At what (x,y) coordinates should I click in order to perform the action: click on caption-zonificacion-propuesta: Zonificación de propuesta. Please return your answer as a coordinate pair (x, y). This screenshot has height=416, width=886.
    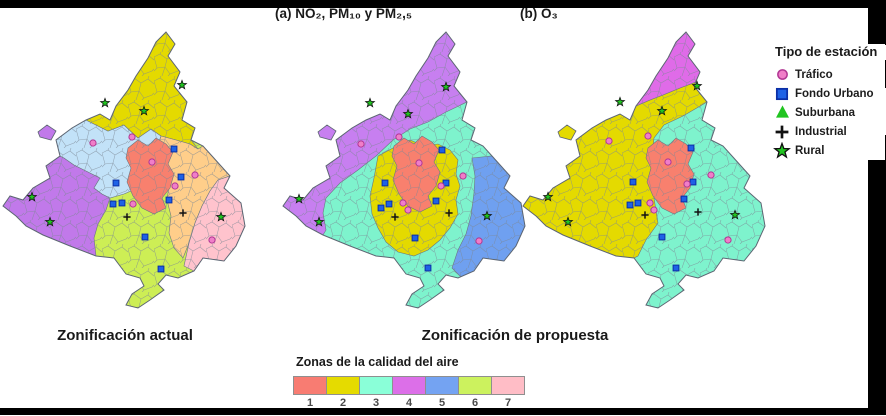
    Looking at the image, I should click on (515, 335).